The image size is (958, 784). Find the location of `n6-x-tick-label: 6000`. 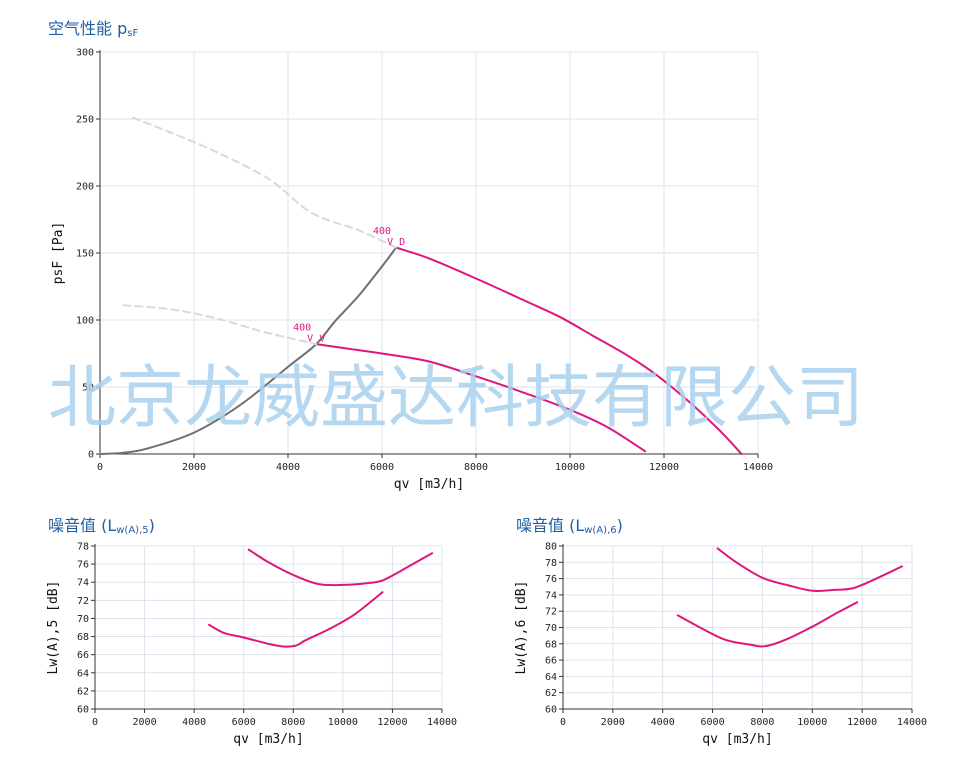

n6-x-tick-label: 6000 is located at coordinates (713, 722).